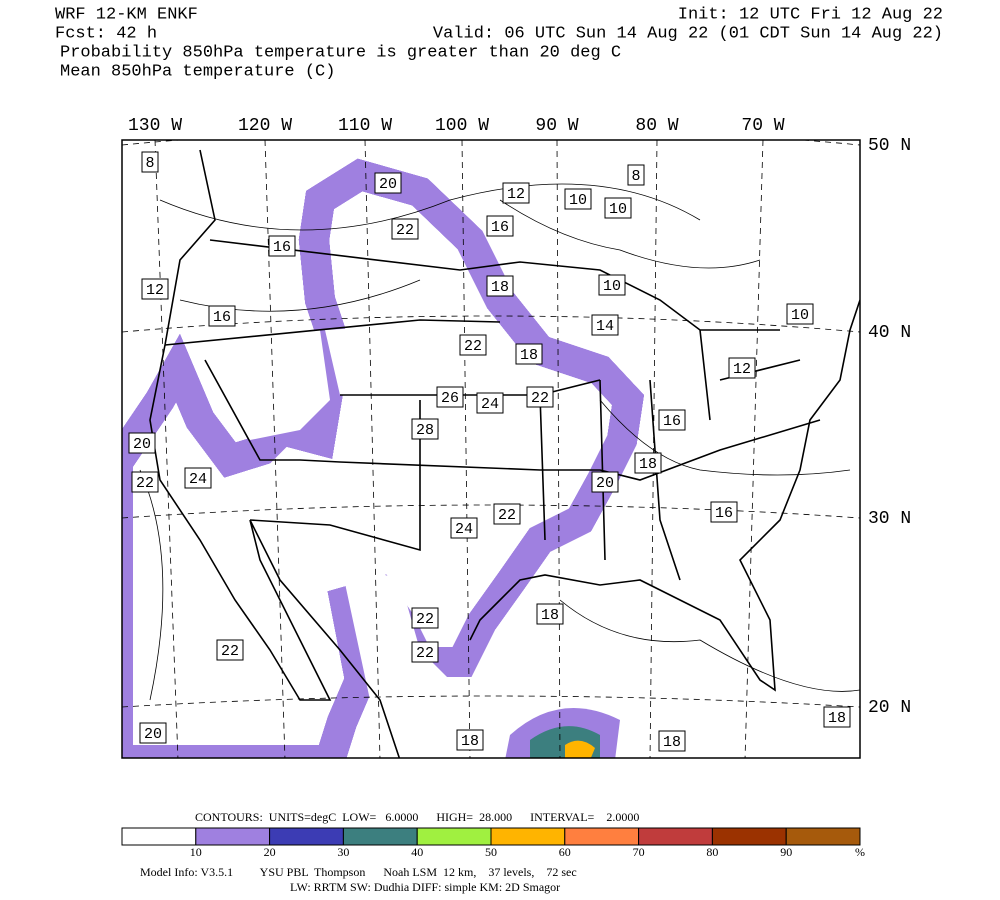  Describe the element at coordinates (270, 852) in the screenshot. I see `colorbar-label: 20` at that location.